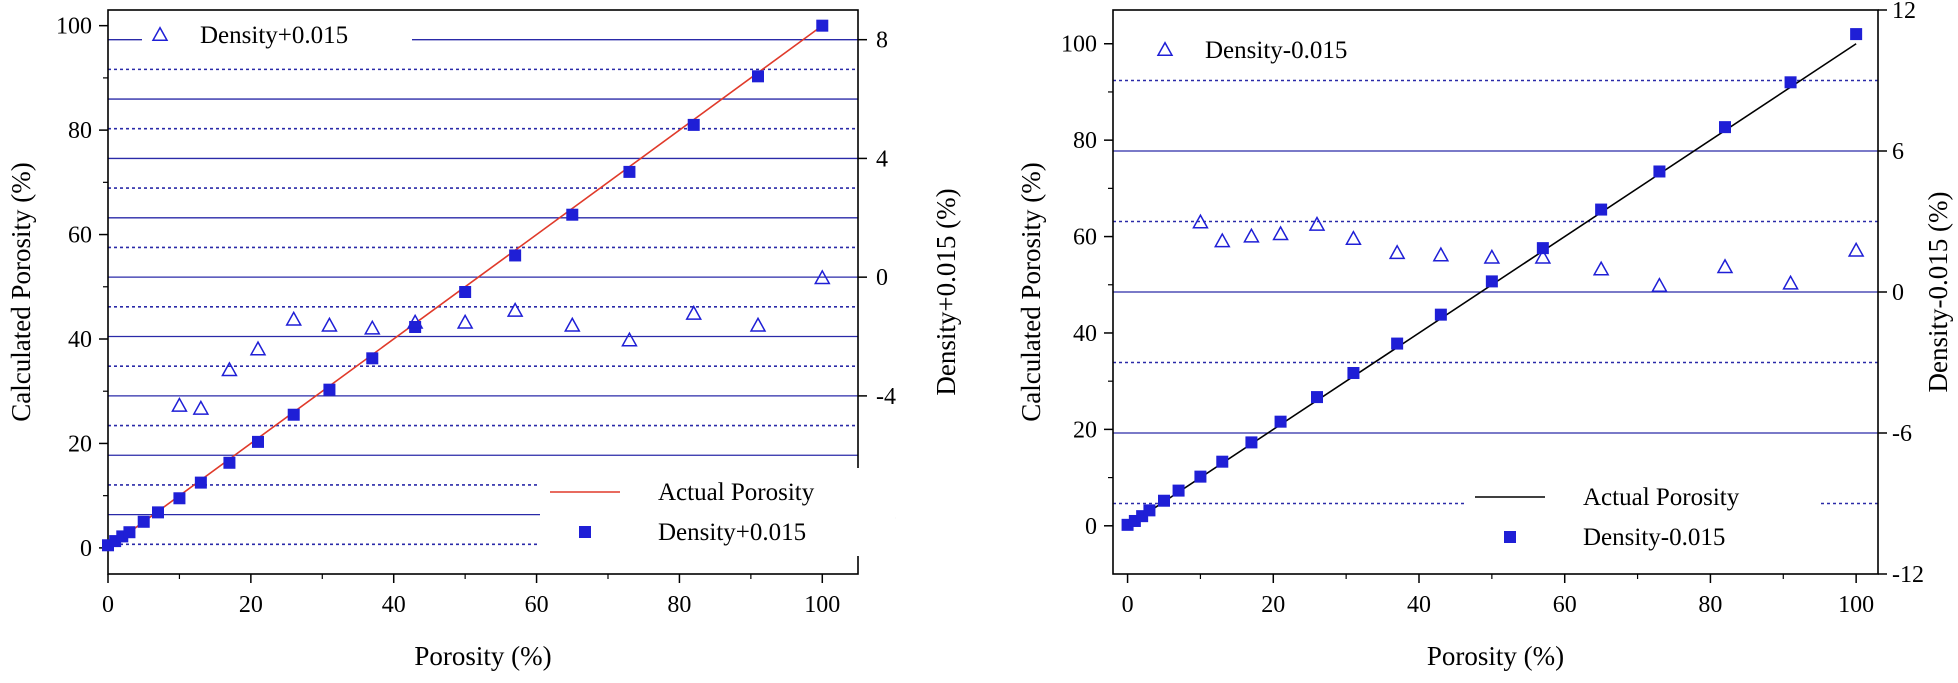 The image size is (1958, 683). Describe the element at coordinates (394, 605) in the screenshot. I see `x-tick-label: 40` at that location.